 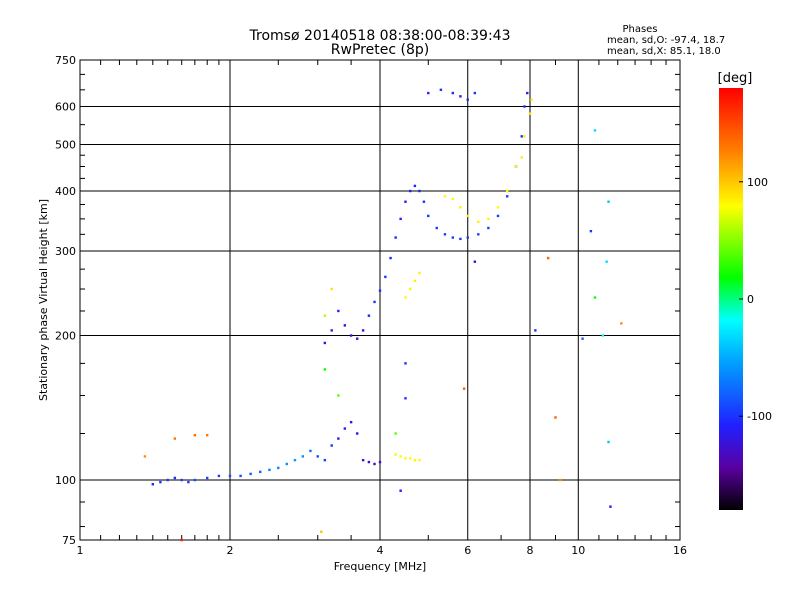 I want to click on y-tick-label: 400, so click(x=65, y=191).